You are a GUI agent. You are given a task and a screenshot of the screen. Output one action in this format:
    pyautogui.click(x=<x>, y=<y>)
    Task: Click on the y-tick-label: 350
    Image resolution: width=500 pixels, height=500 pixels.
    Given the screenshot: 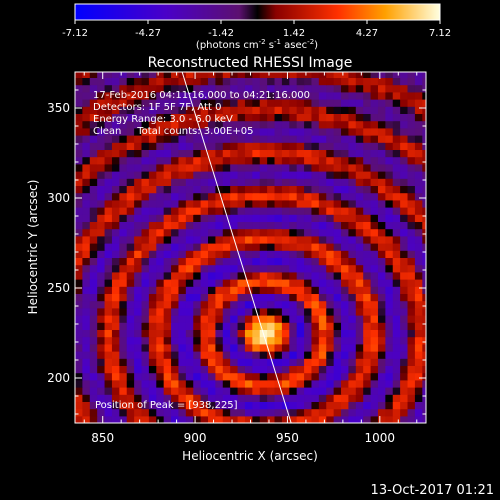 What is the action you would take?
    pyautogui.click(x=58, y=108)
    